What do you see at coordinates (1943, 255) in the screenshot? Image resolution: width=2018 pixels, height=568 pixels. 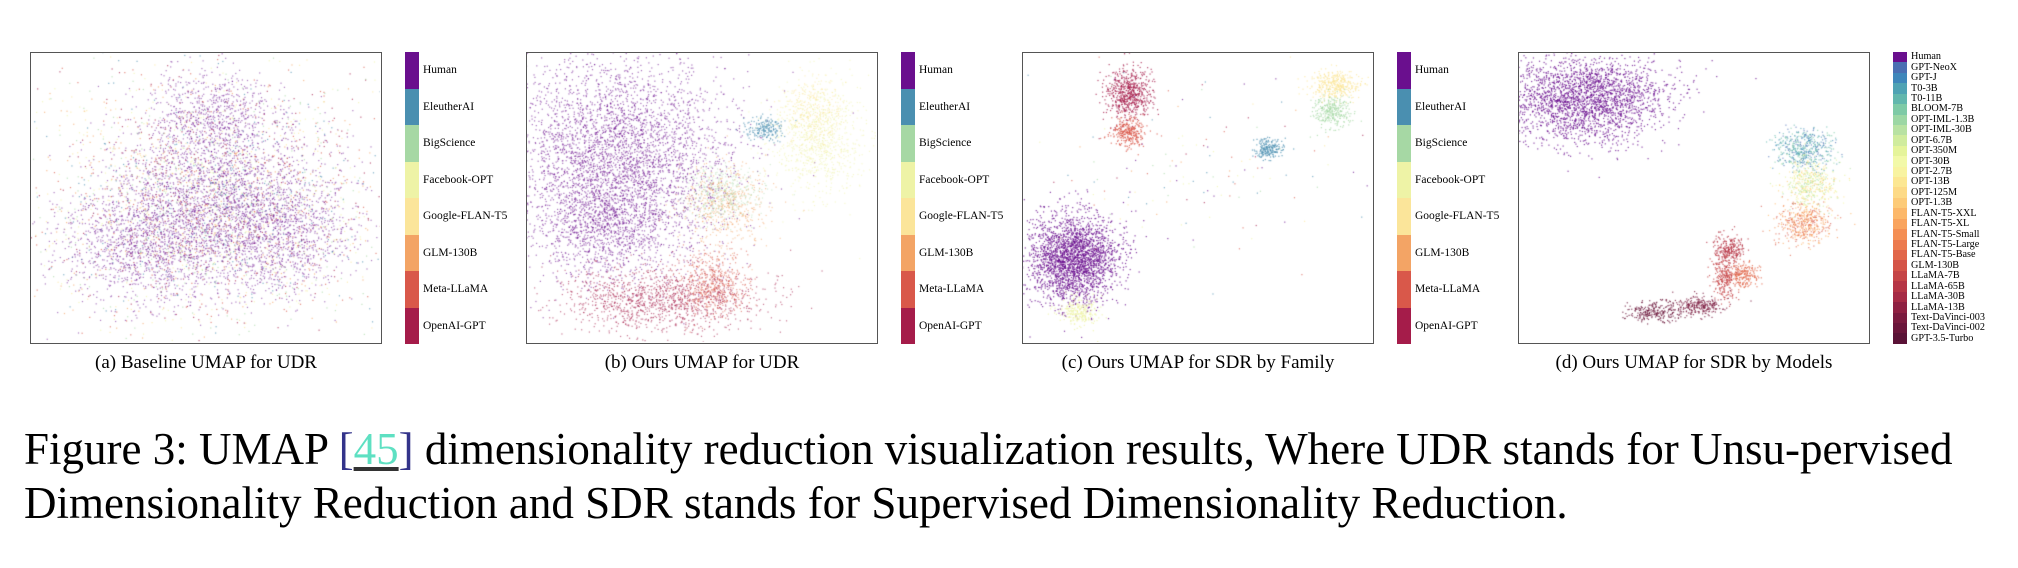 I see `colorbar-label: FLAN-T5-Base` at bounding box center [1943, 255].